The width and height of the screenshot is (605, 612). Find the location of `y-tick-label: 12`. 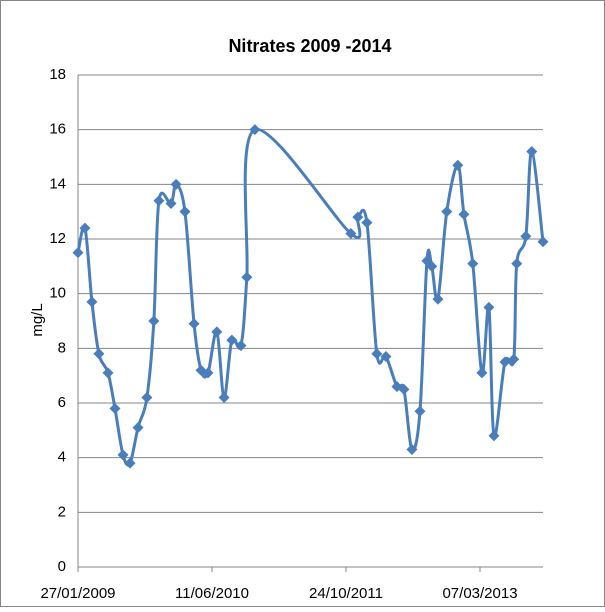

y-tick-label: 12 is located at coordinates (57, 238).